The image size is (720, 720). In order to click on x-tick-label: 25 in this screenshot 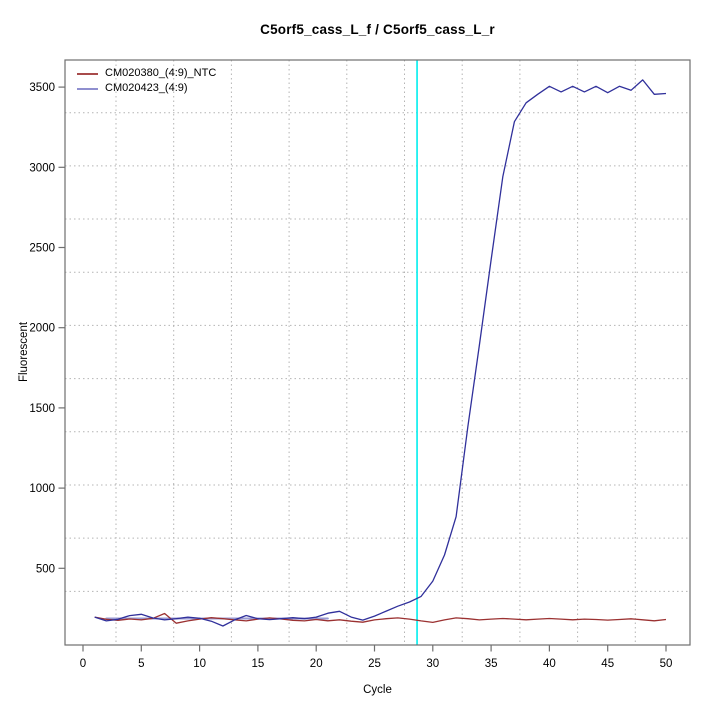, I will do `click(374, 664)`.